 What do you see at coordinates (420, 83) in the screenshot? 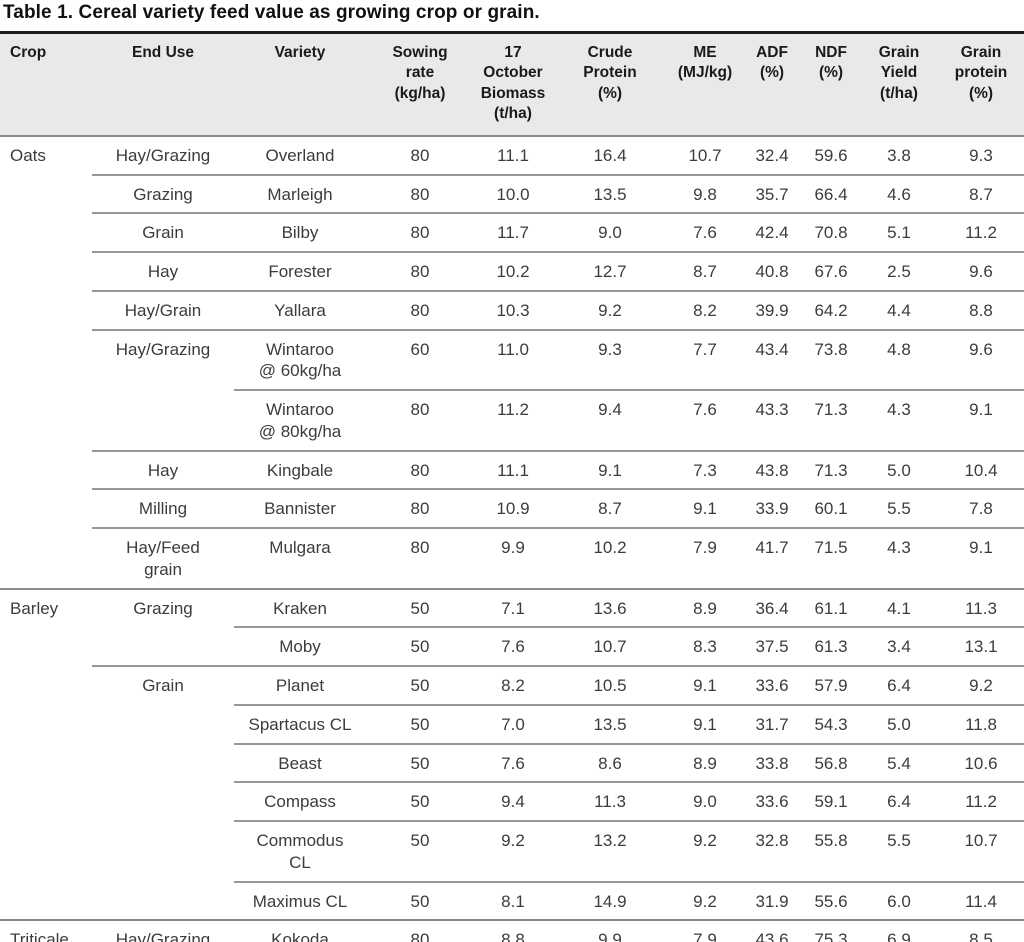
I see `column-header-sowing-rate: Sowing rate (kg/ha)` at bounding box center [420, 83].